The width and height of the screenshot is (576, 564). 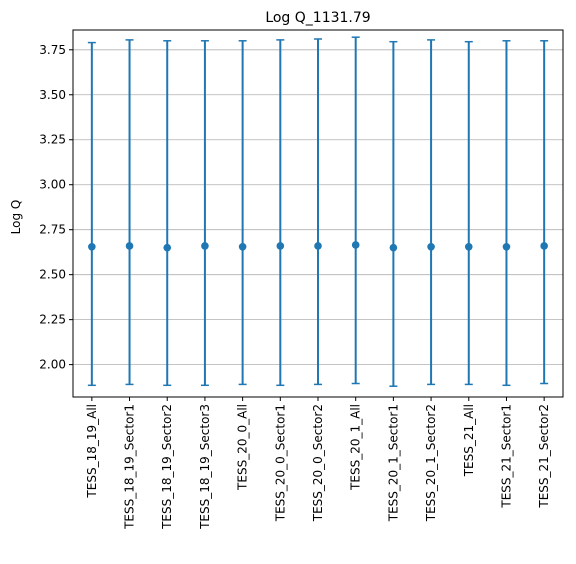 What do you see at coordinates (356, 447) in the screenshot?
I see `x-tick-label: TESS_20_1_All` at bounding box center [356, 447].